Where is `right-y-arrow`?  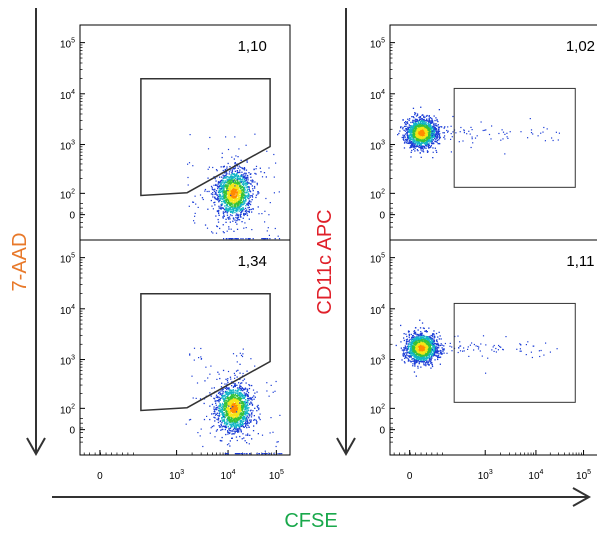
right-y-arrow is located at coordinates (346, 232).